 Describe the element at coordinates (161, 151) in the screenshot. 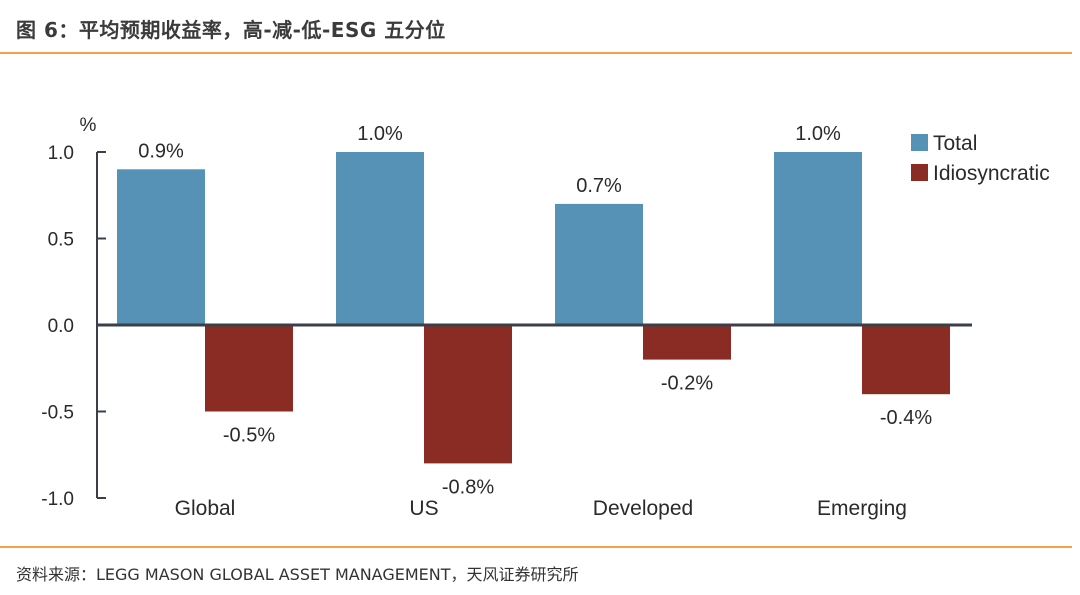

I see `total-data-label: 0.9%` at that location.